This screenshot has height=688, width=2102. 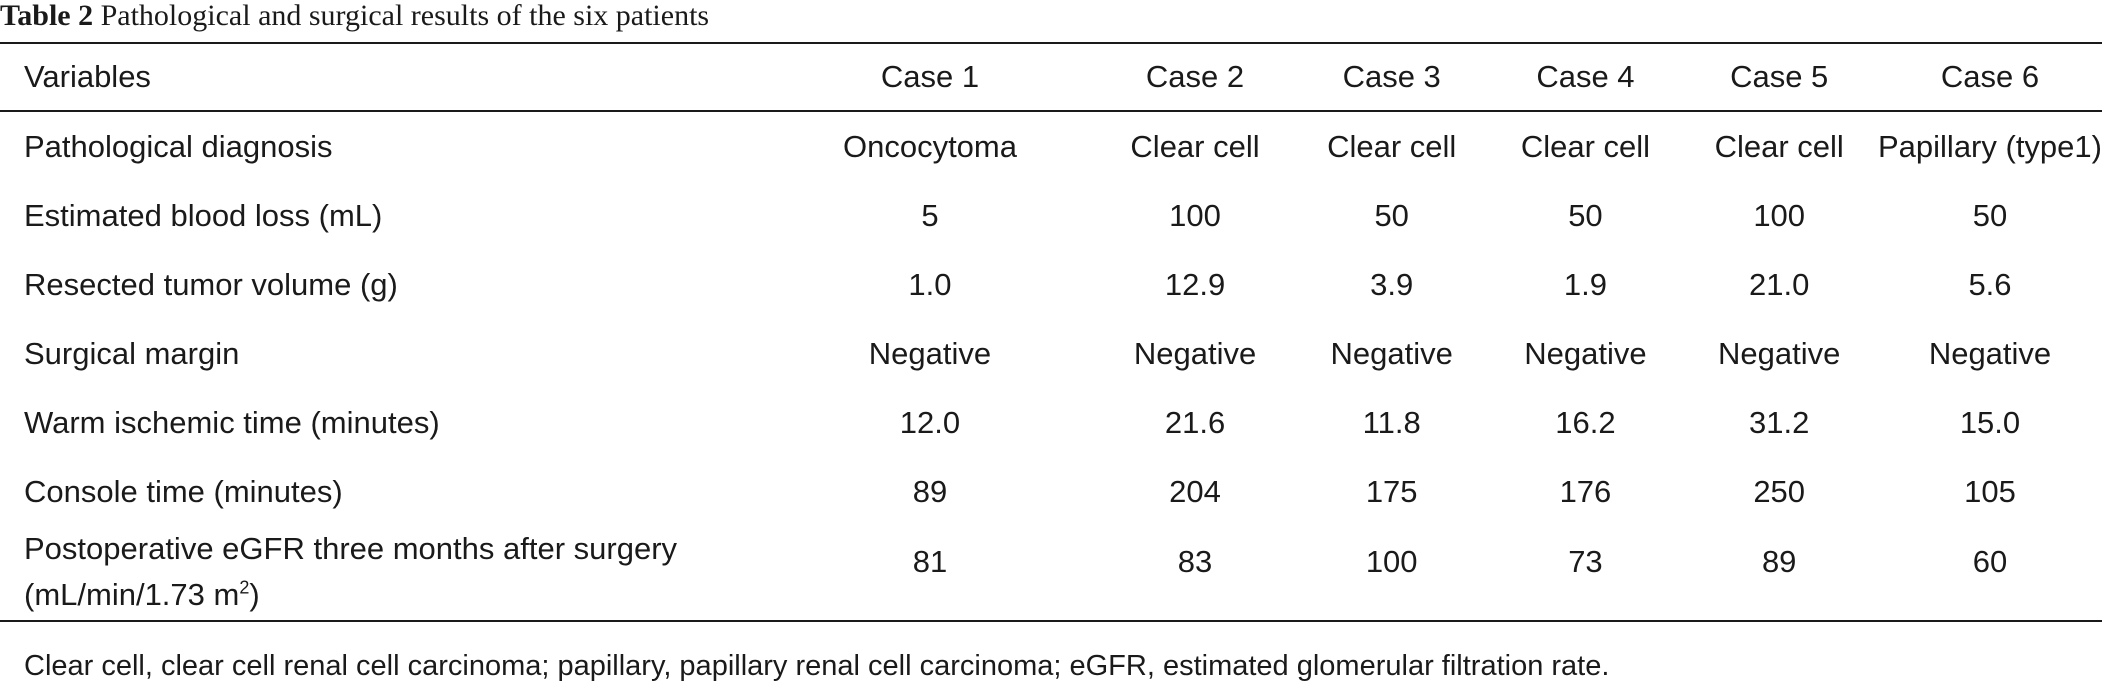 What do you see at coordinates (1392, 284) in the screenshot?
I see `table-cell: 3.9` at bounding box center [1392, 284].